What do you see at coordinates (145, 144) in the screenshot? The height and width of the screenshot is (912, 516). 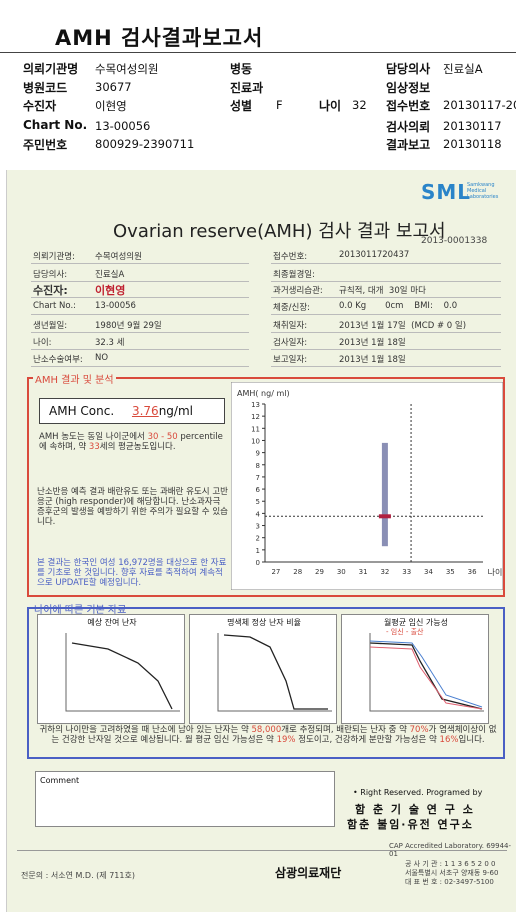 I see `header-value: 800929-2390711` at bounding box center [145, 144].